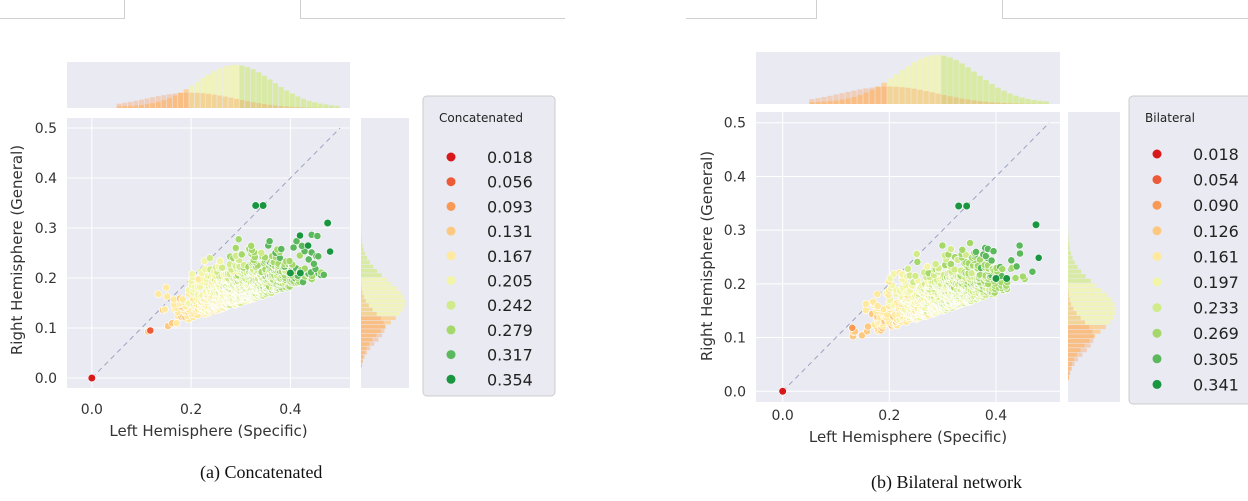 The image size is (1248, 501). What do you see at coordinates (1216, 359) in the screenshot?
I see `legend-label: 0.305` at bounding box center [1216, 359].